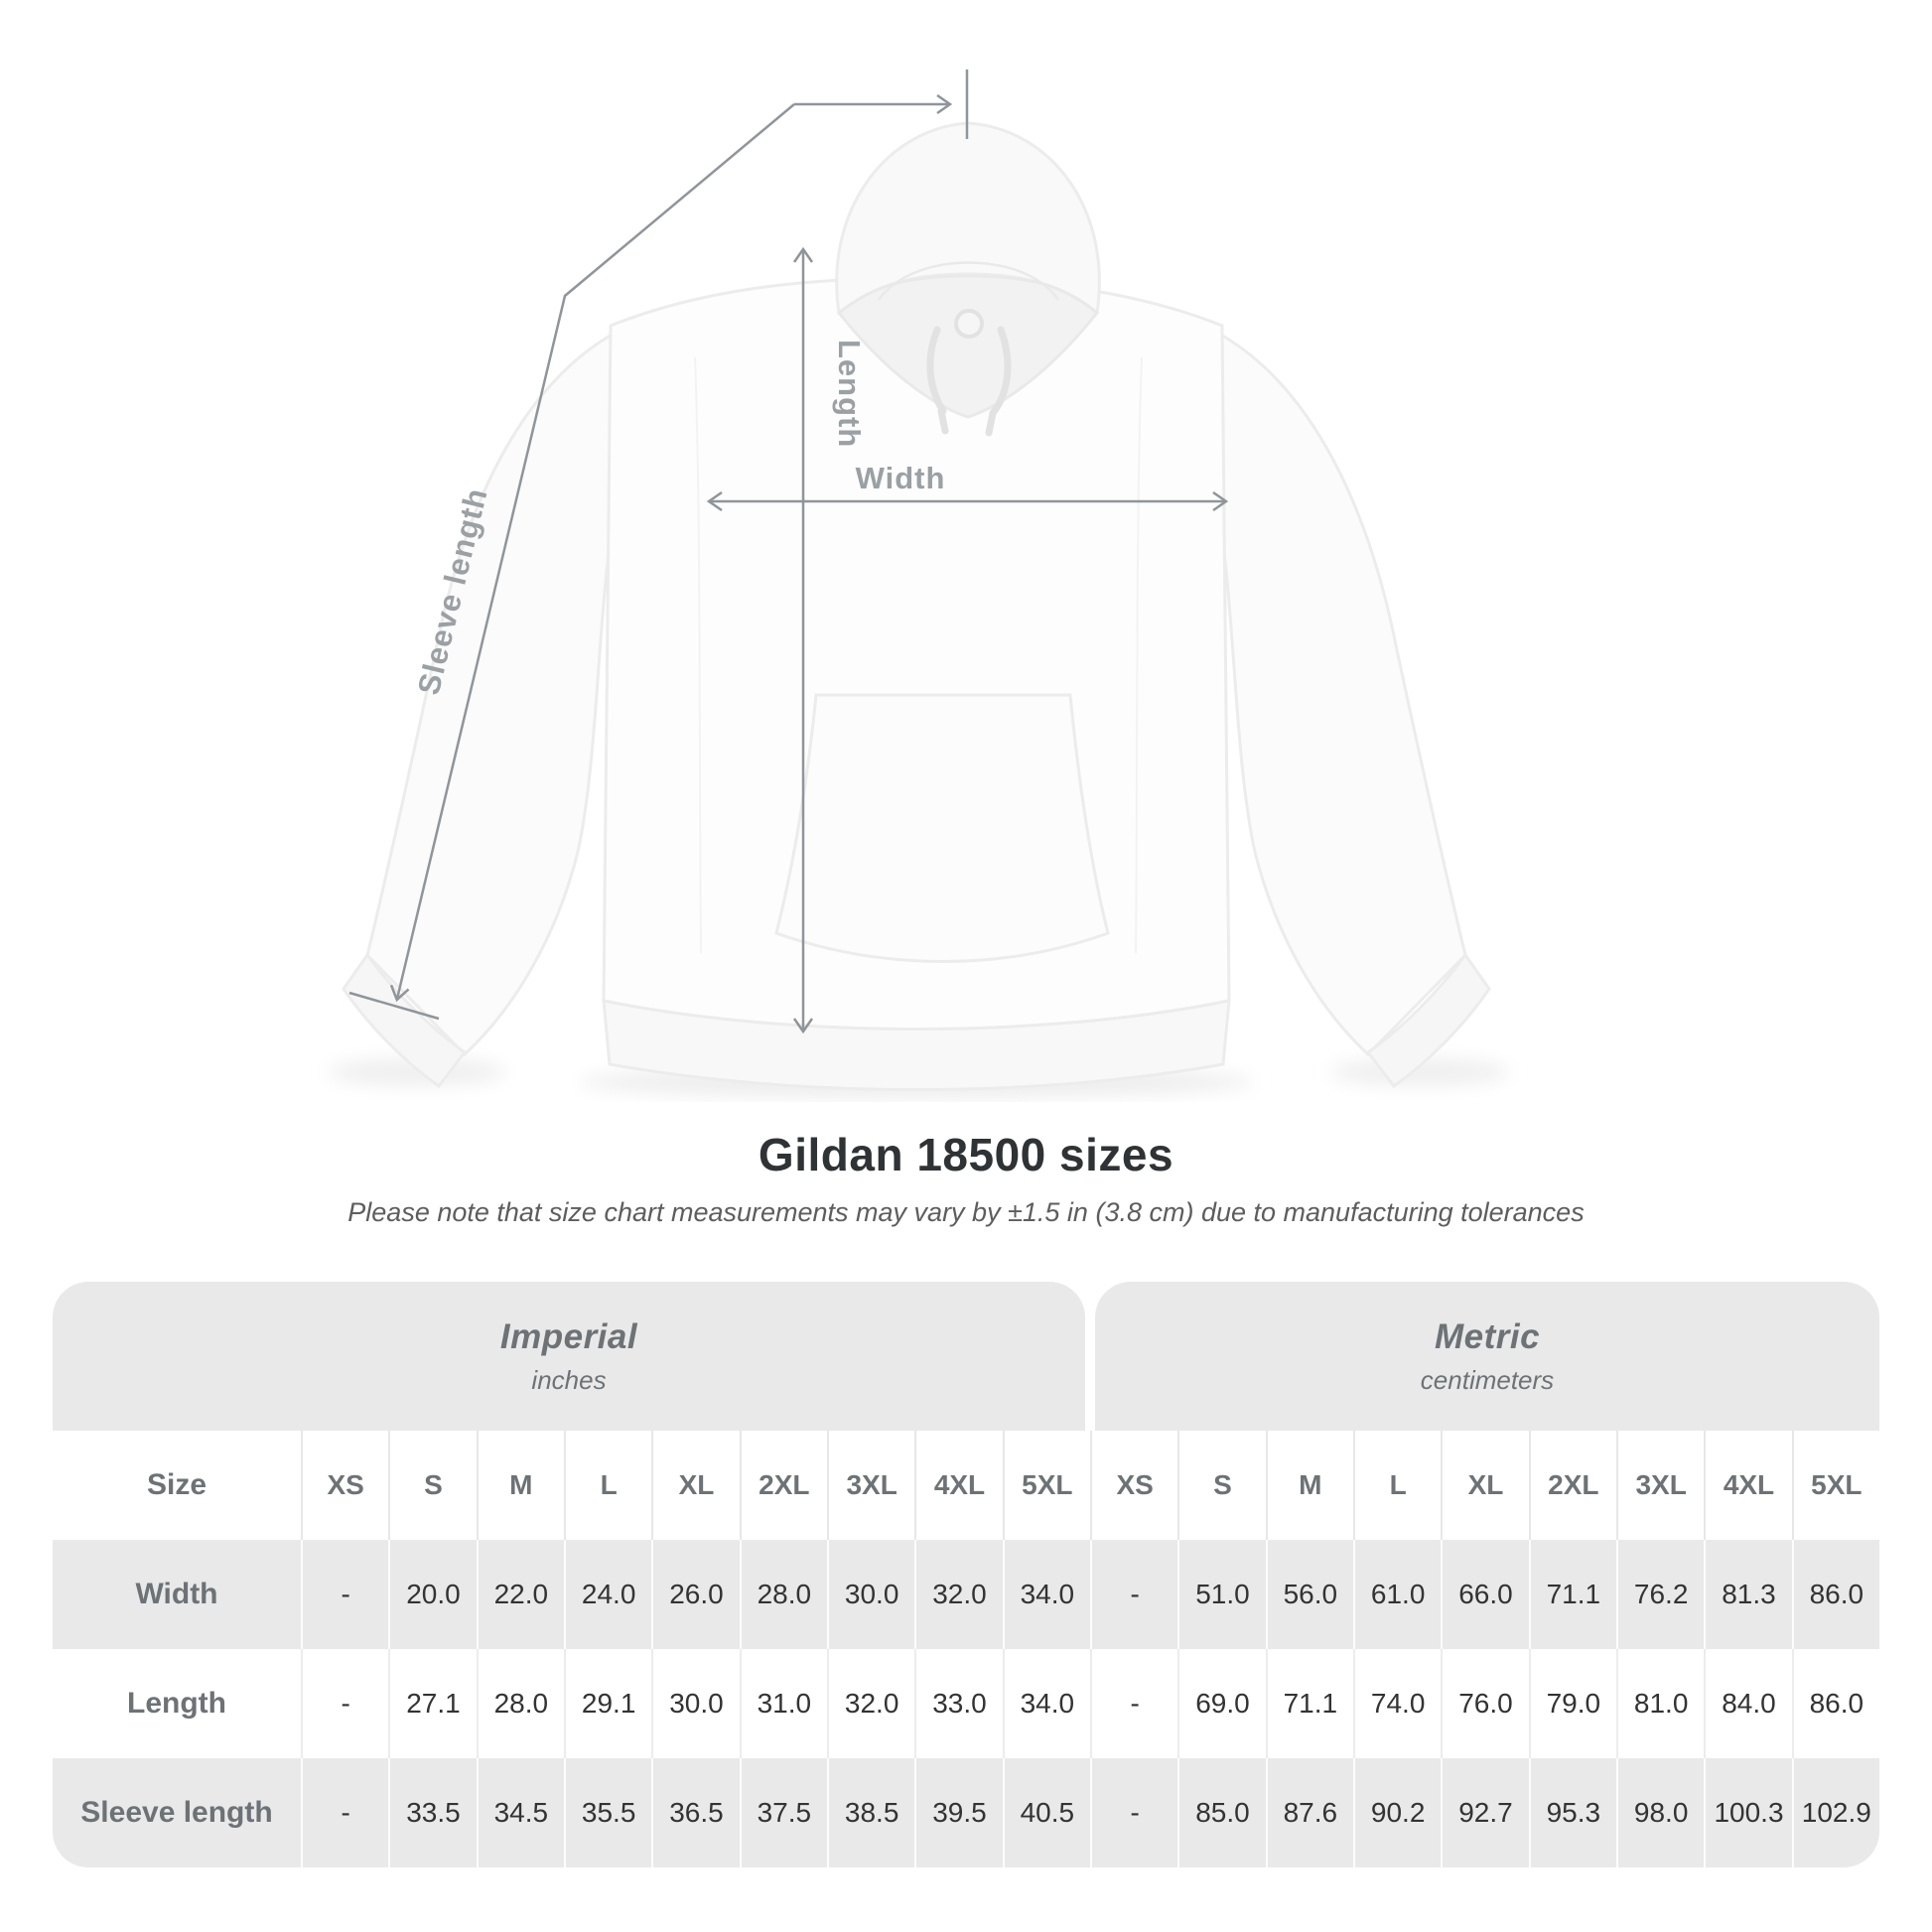  I want to click on measurement-cell: 35.5, so click(607, 1812).